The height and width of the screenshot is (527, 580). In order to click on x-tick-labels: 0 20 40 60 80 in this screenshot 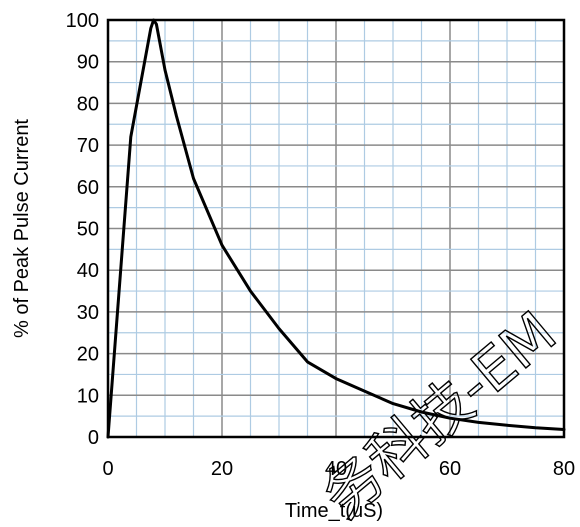, I will do `click(338, 469)`.